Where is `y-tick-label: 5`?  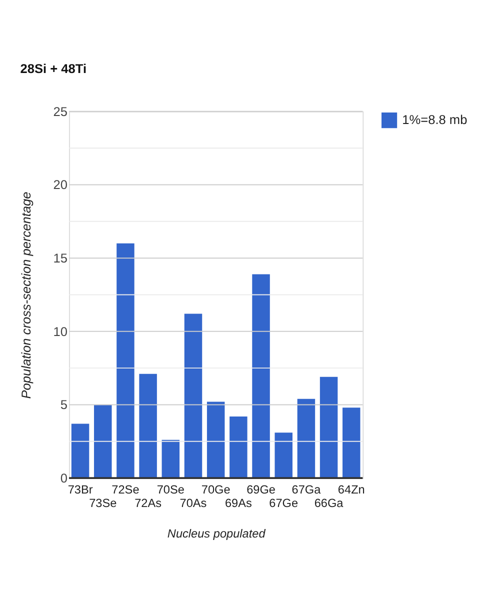 y-tick-label: 5 is located at coordinates (64, 404).